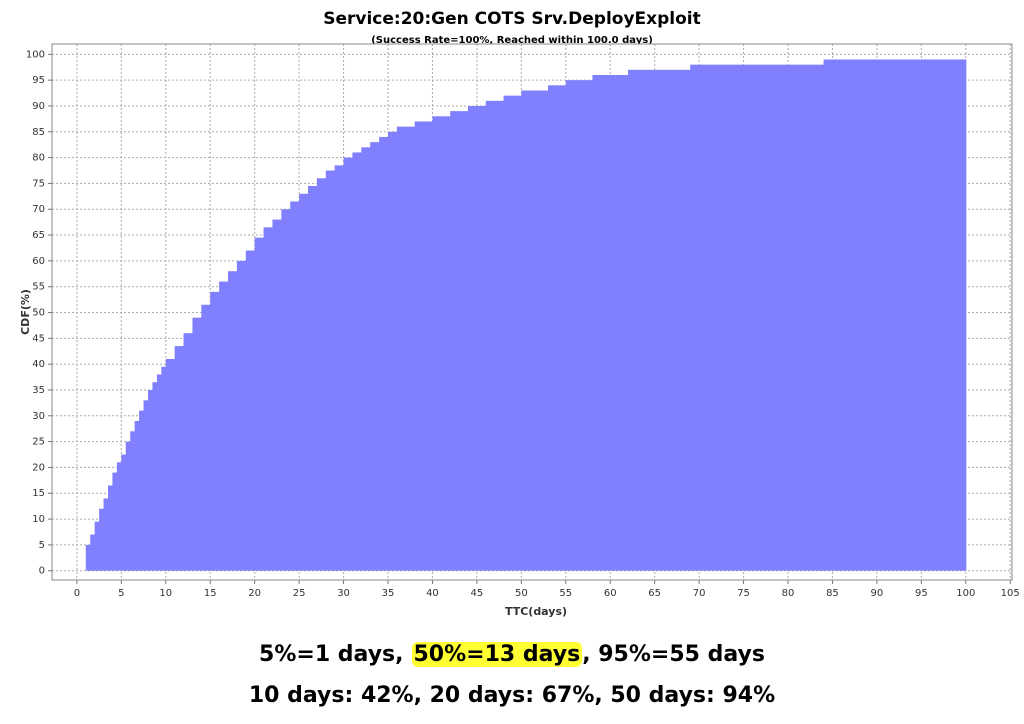  What do you see at coordinates (654, 593) in the screenshot?
I see `x-tick-label: 65` at bounding box center [654, 593].